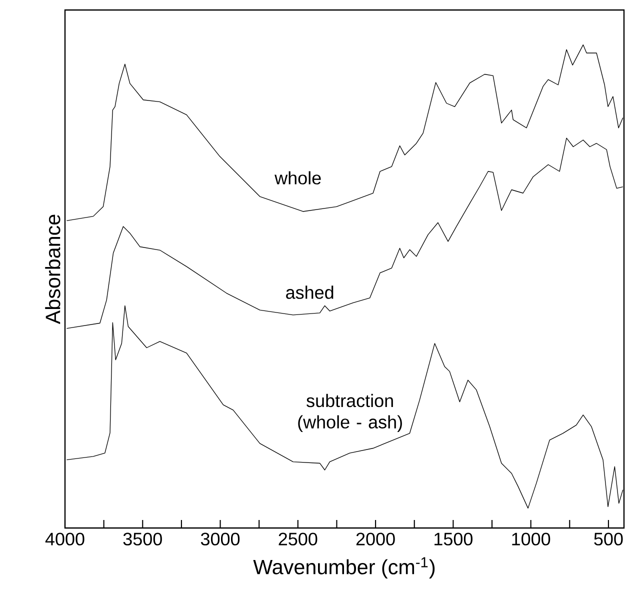  I want to click on x-tick-label: 4000, so click(64, 539).